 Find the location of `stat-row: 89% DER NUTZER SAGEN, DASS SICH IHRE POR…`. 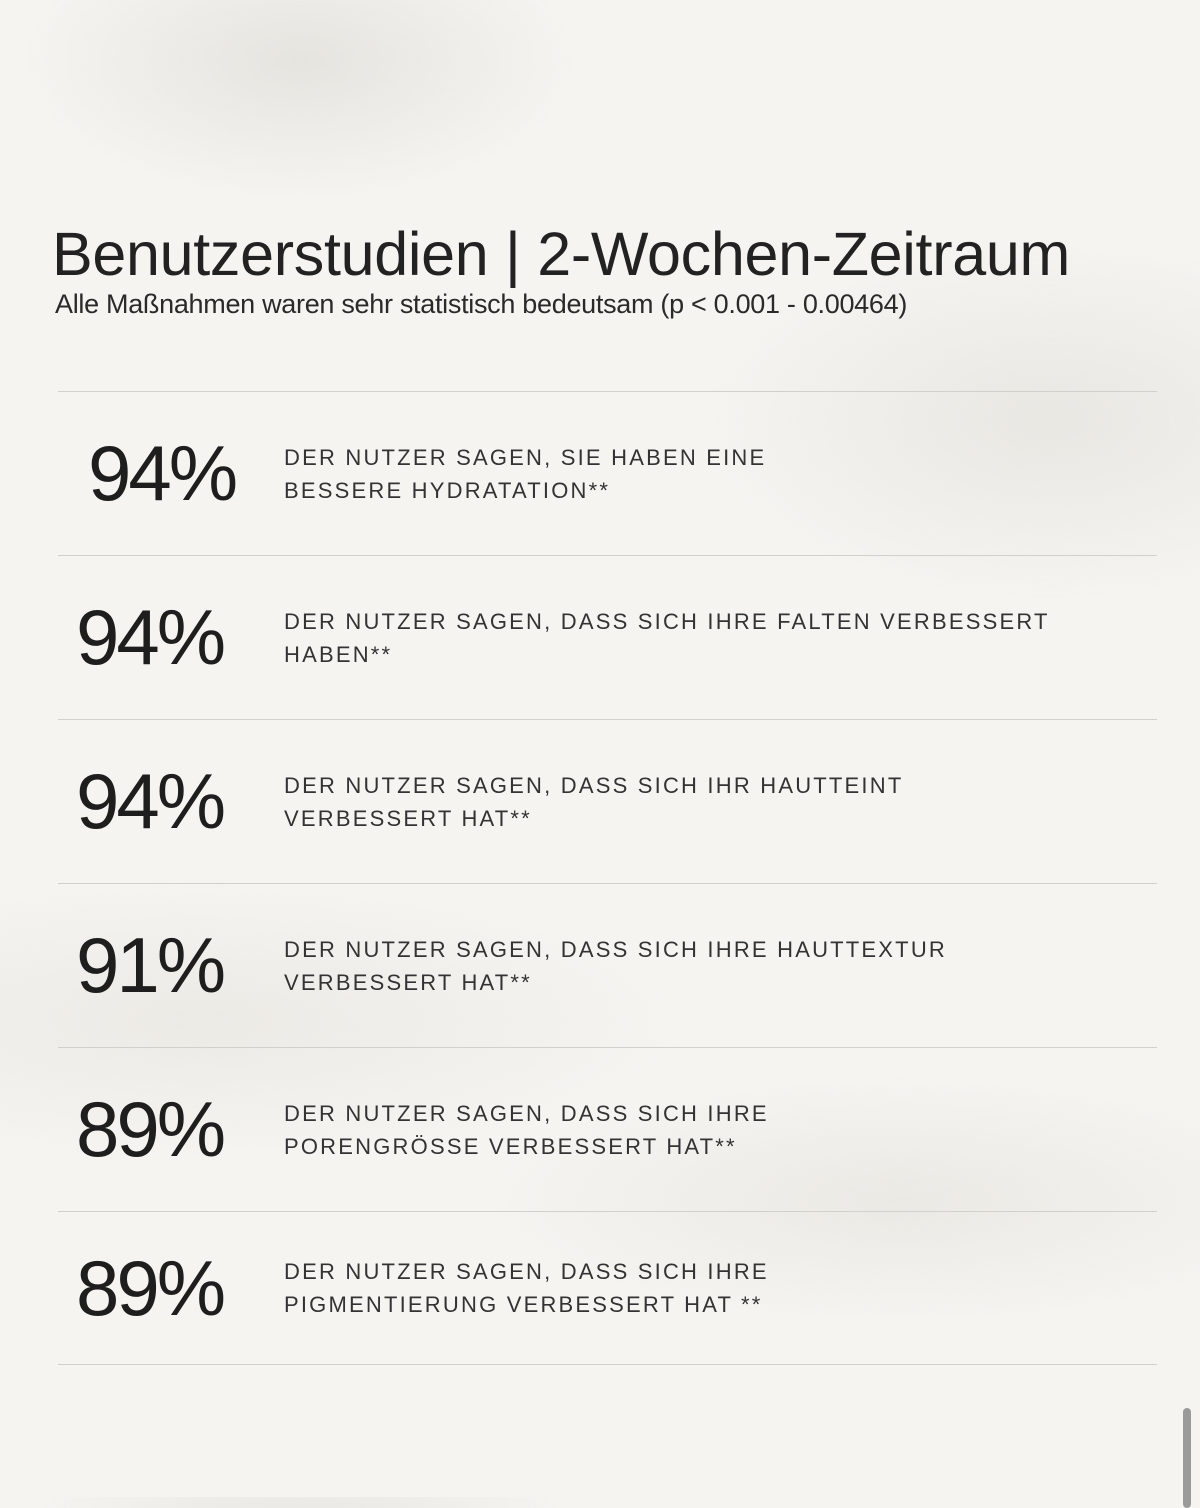

stat-row: 89% DER NUTZER SAGEN, DASS SICH IHRE POR… is located at coordinates (607, 1129).